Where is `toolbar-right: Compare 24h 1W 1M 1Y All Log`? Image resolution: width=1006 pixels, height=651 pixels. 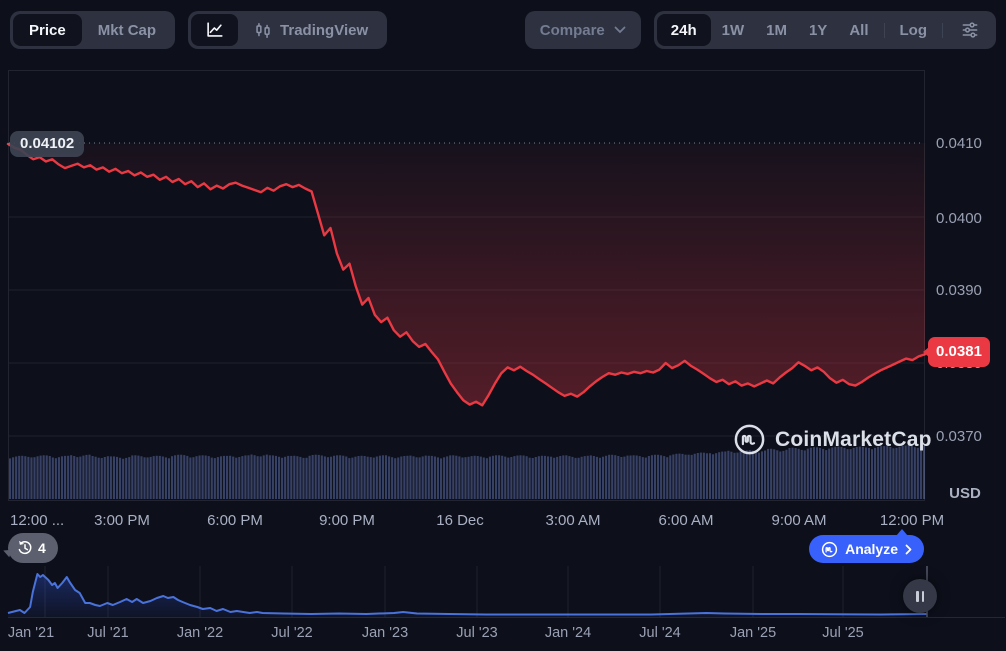 toolbar-right: Compare 24h 1W 1M 1Y All Log is located at coordinates (760, 30).